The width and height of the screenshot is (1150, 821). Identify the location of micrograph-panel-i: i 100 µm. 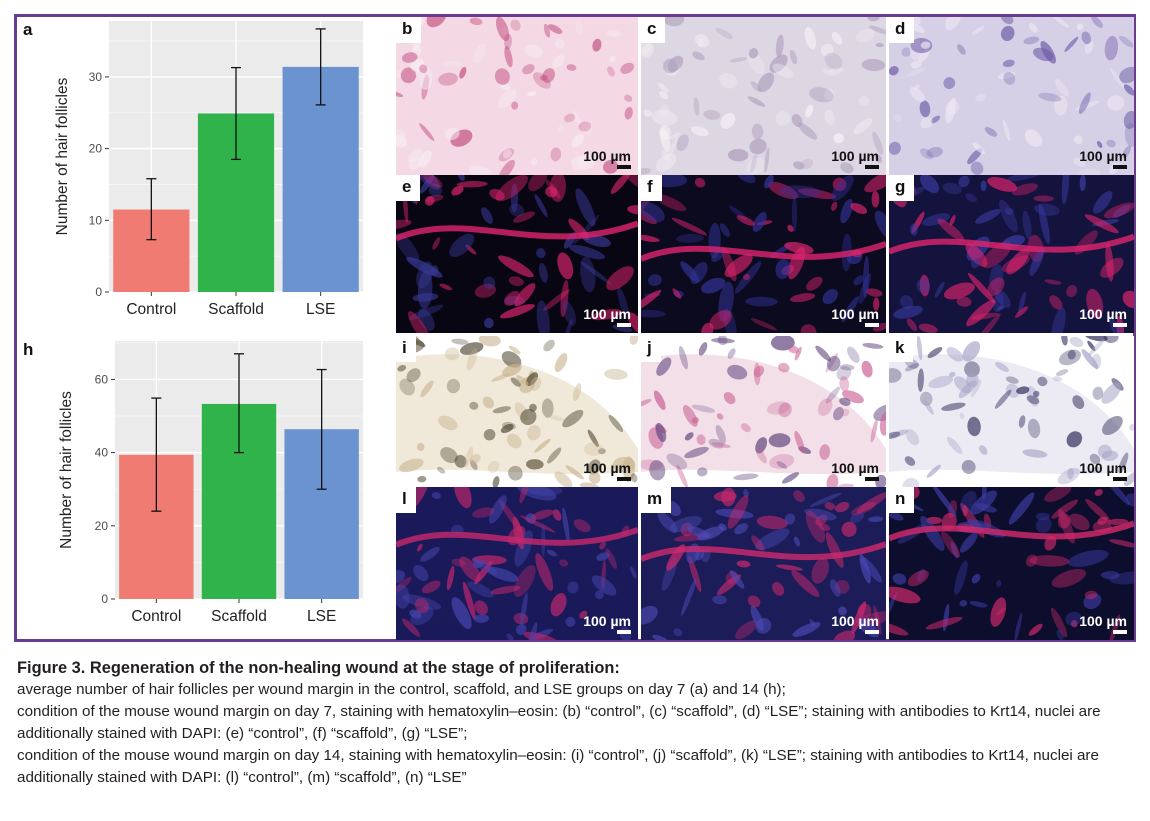
(517, 411).